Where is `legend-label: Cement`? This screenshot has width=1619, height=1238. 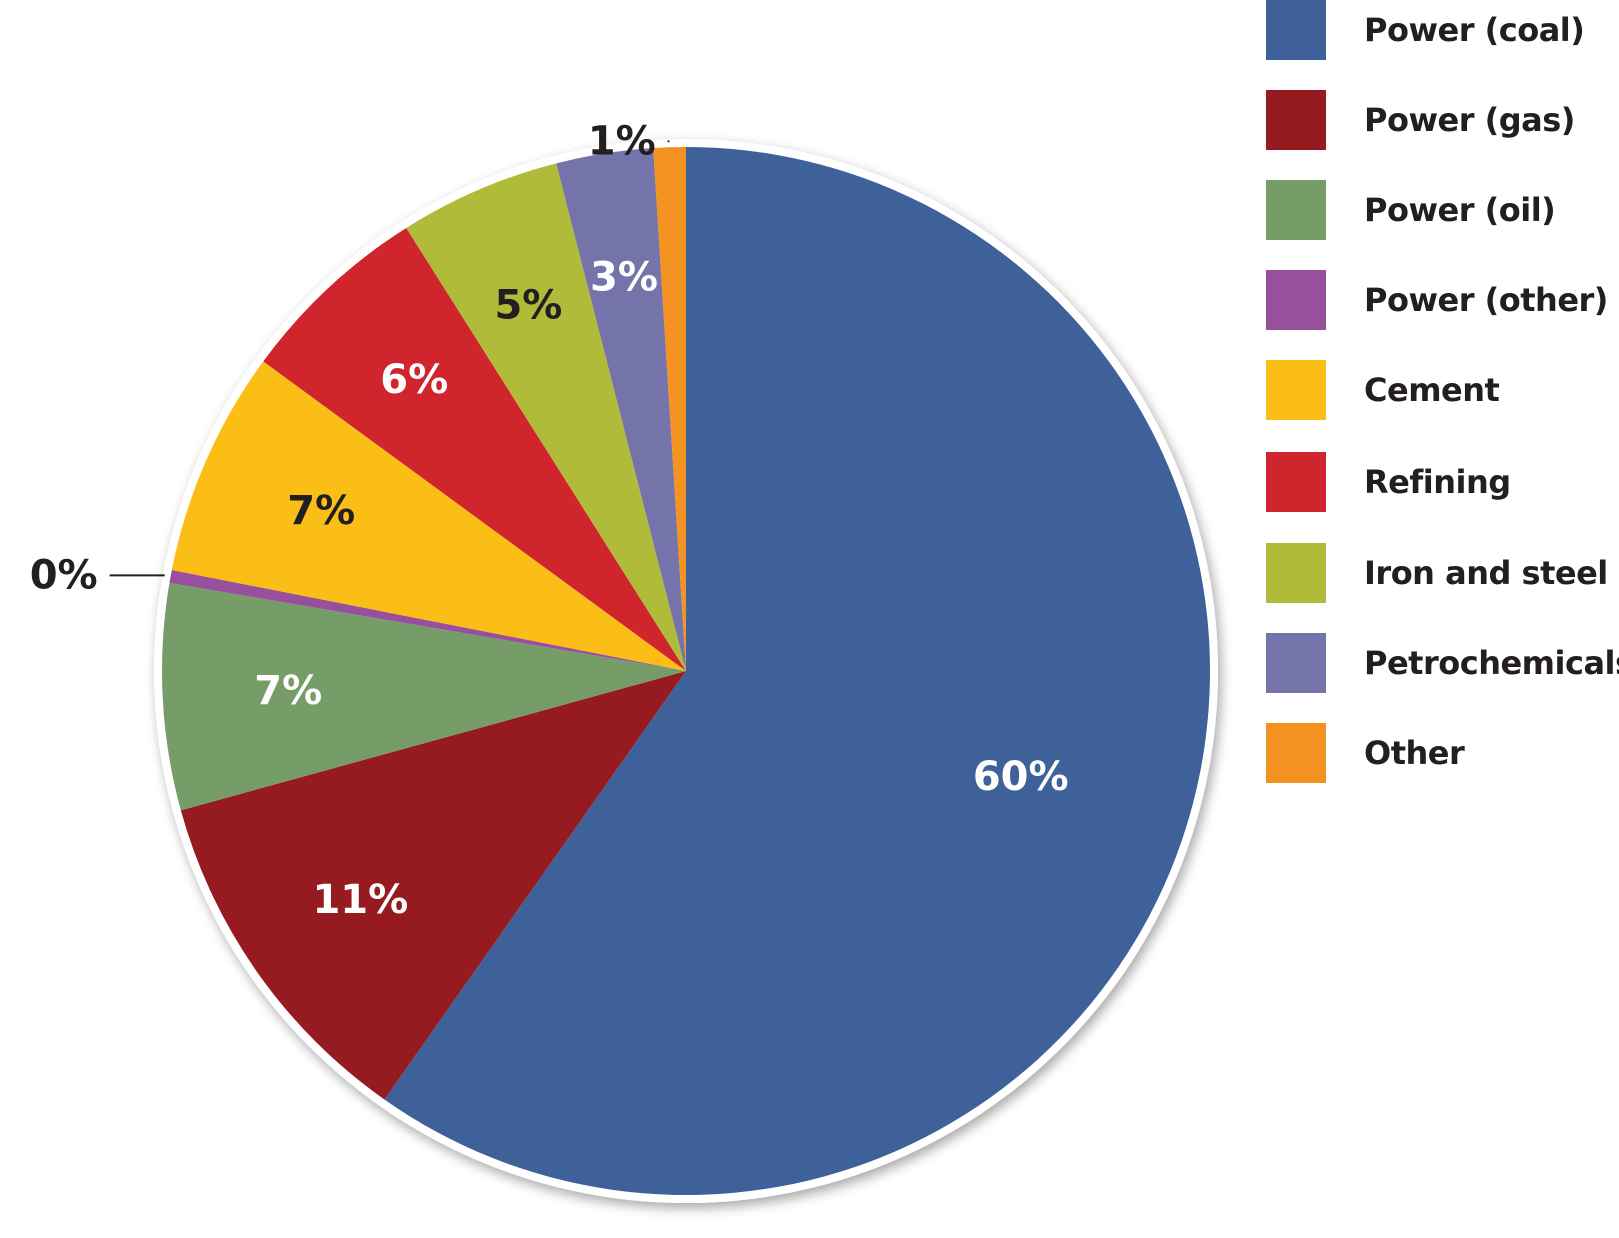 legend-label: Cement is located at coordinates (1432, 390).